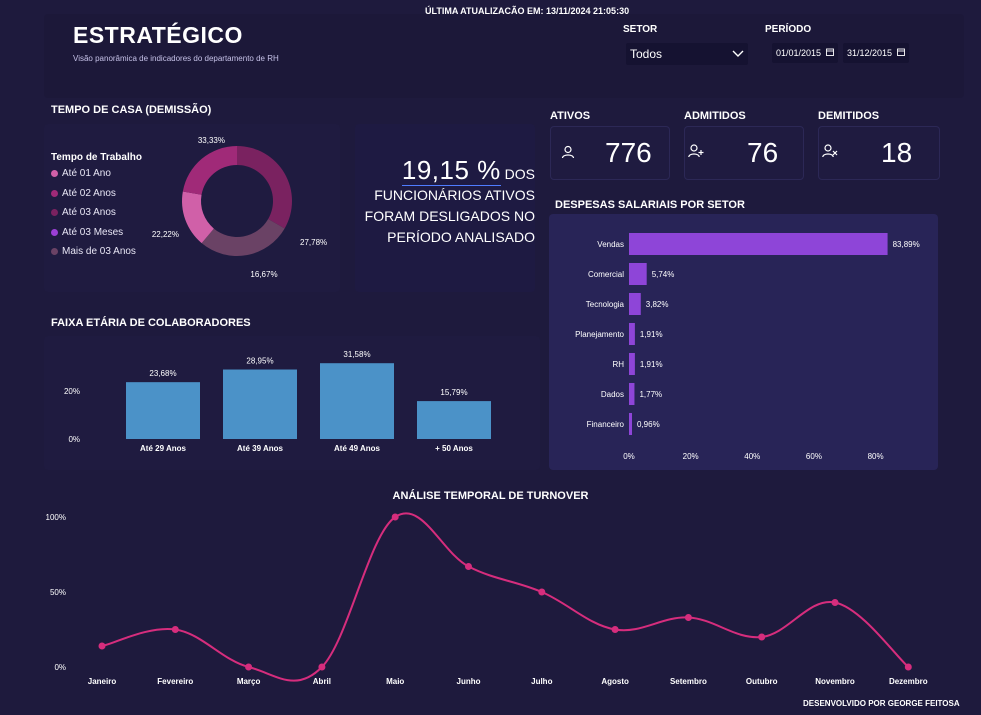  I want to click on tenure-legend-item: Mais de 03 Anos, so click(93, 251).